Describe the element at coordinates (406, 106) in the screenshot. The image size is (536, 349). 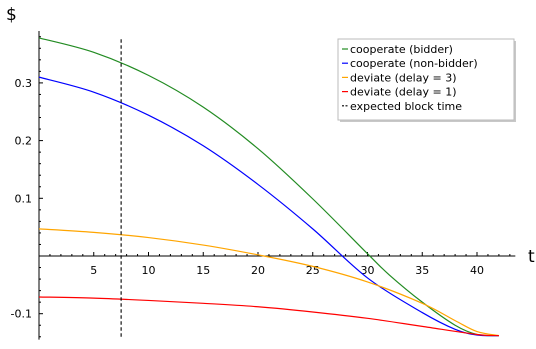
I see `legend-label: expected block time` at that location.